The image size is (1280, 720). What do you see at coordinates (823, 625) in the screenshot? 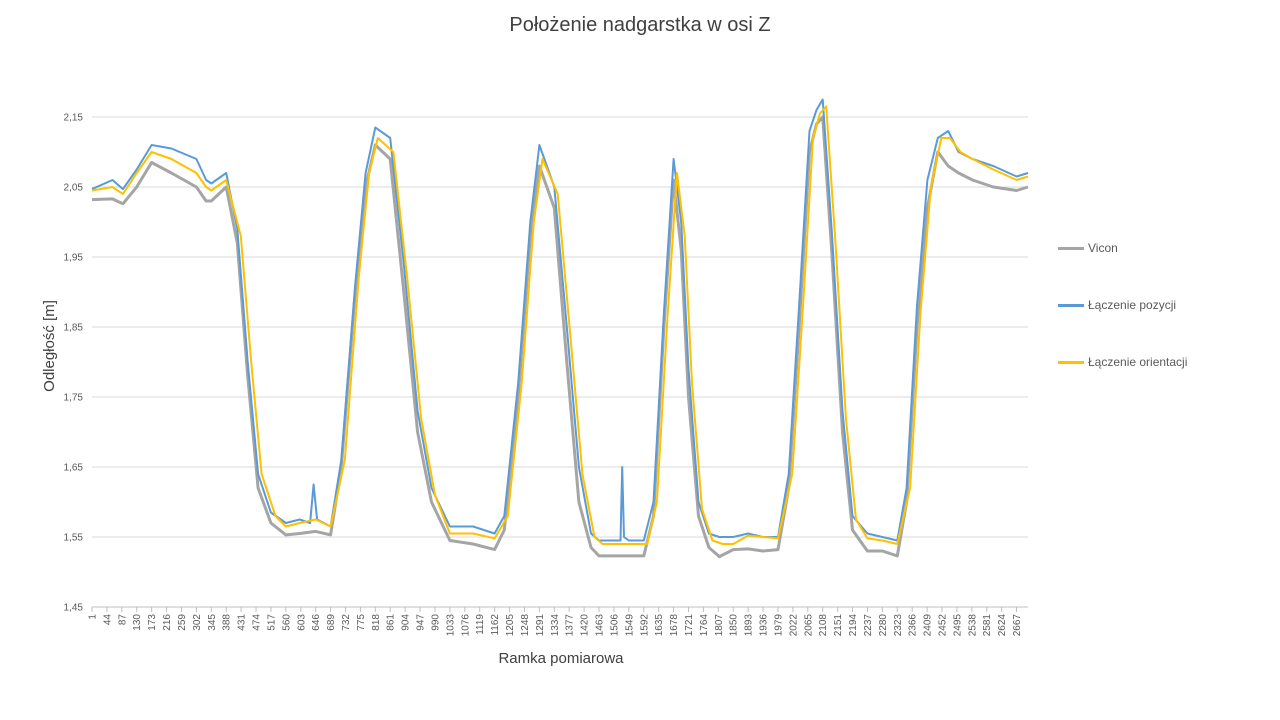
I see `x-tick-label: 2108` at bounding box center [823, 625].